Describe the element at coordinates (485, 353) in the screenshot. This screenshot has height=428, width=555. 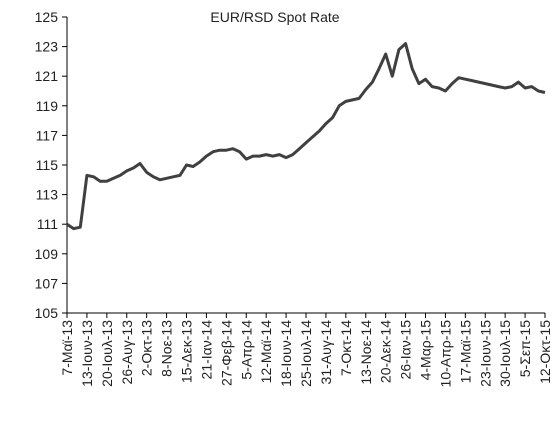
I see `x-tick-label: 23-Ιουν-15` at that location.